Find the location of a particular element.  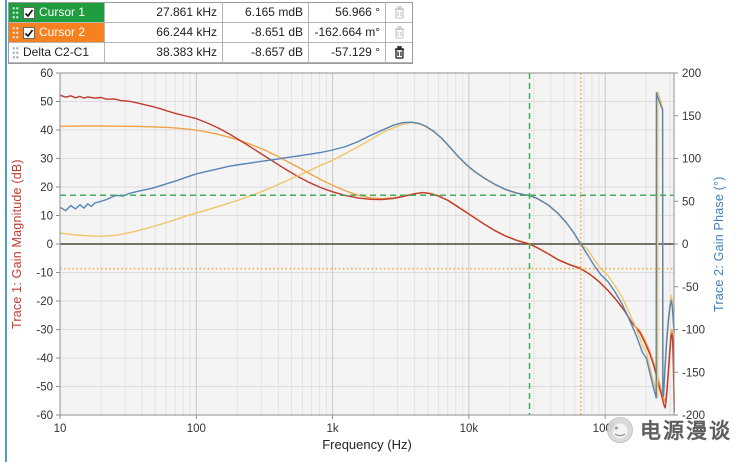

window-edge is located at coordinates (6, 231).